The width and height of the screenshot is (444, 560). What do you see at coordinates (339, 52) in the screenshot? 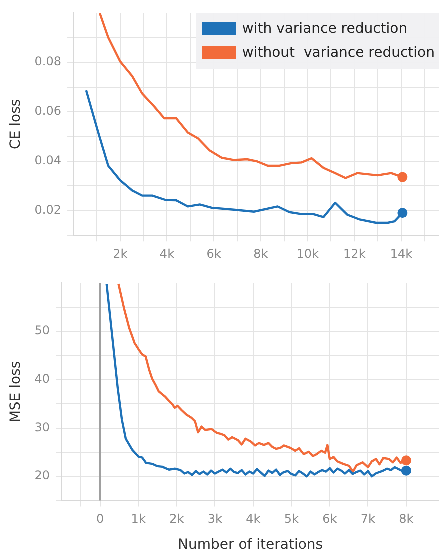
I see `legend-label: without variance reduction` at bounding box center [339, 52].